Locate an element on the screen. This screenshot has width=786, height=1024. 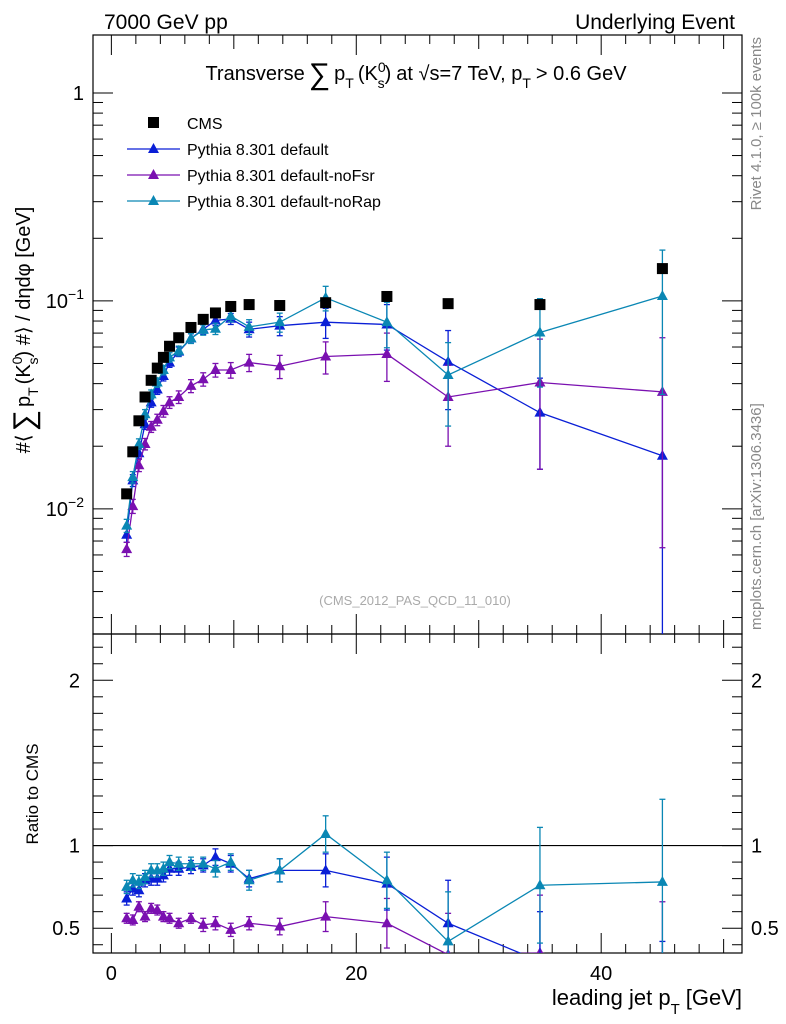
ratio-line-nofsr is located at coordinates (336, 929).